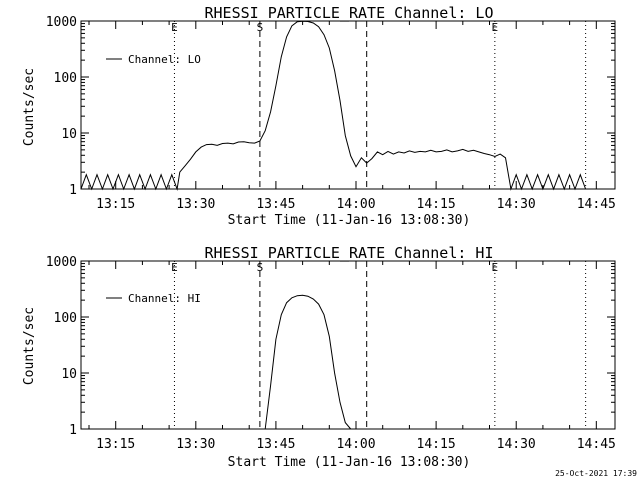 The image size is (640, 484). Describe the element at coordinates (164, 59) in the screenshot. I see `legend-label: Channel: LO` at that location.